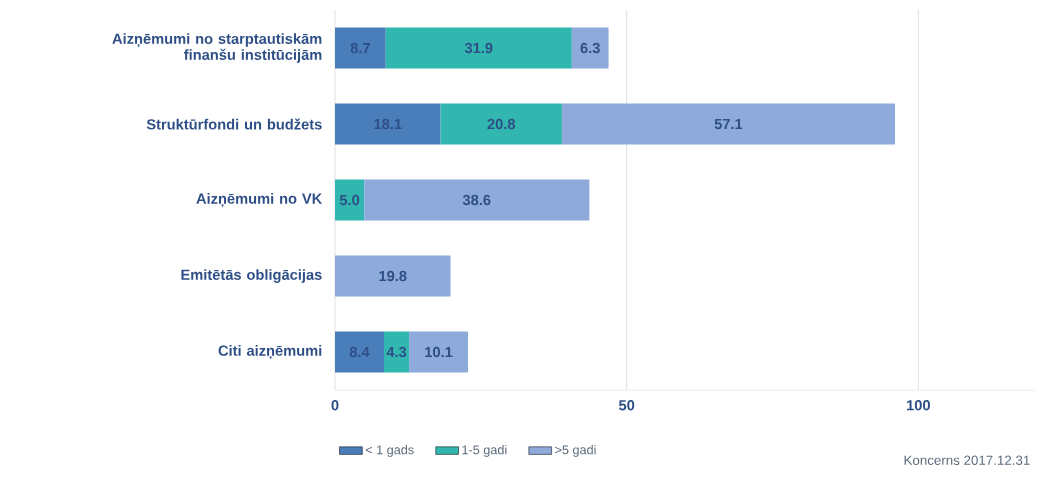  Describe the element at coordinates (259, 200) in the screenshot. I see `y-tick-label: Aizņēmumi no VK` at that location.